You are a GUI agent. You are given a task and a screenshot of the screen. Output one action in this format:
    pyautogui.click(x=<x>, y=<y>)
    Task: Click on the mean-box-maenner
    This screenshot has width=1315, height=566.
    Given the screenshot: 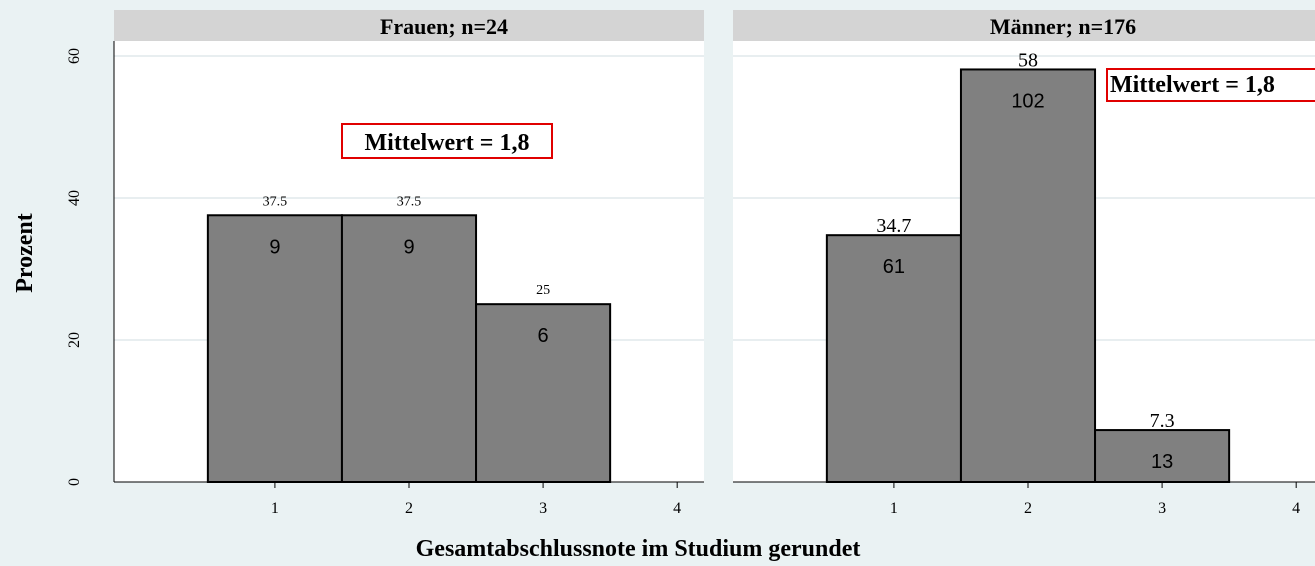 What is the action you would take?
    pyautogui.click(x=1210, y=85)
    